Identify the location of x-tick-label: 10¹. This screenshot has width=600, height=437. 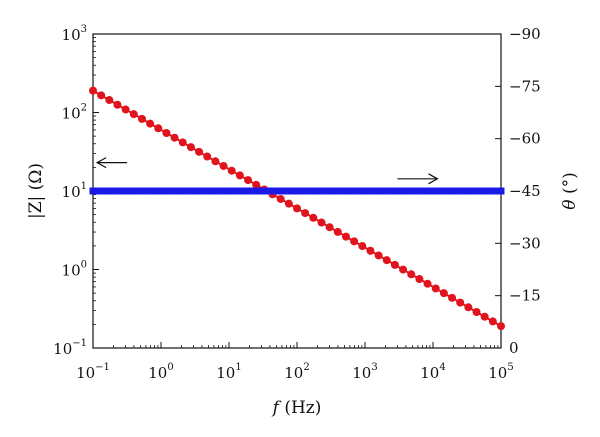
(228, 372).